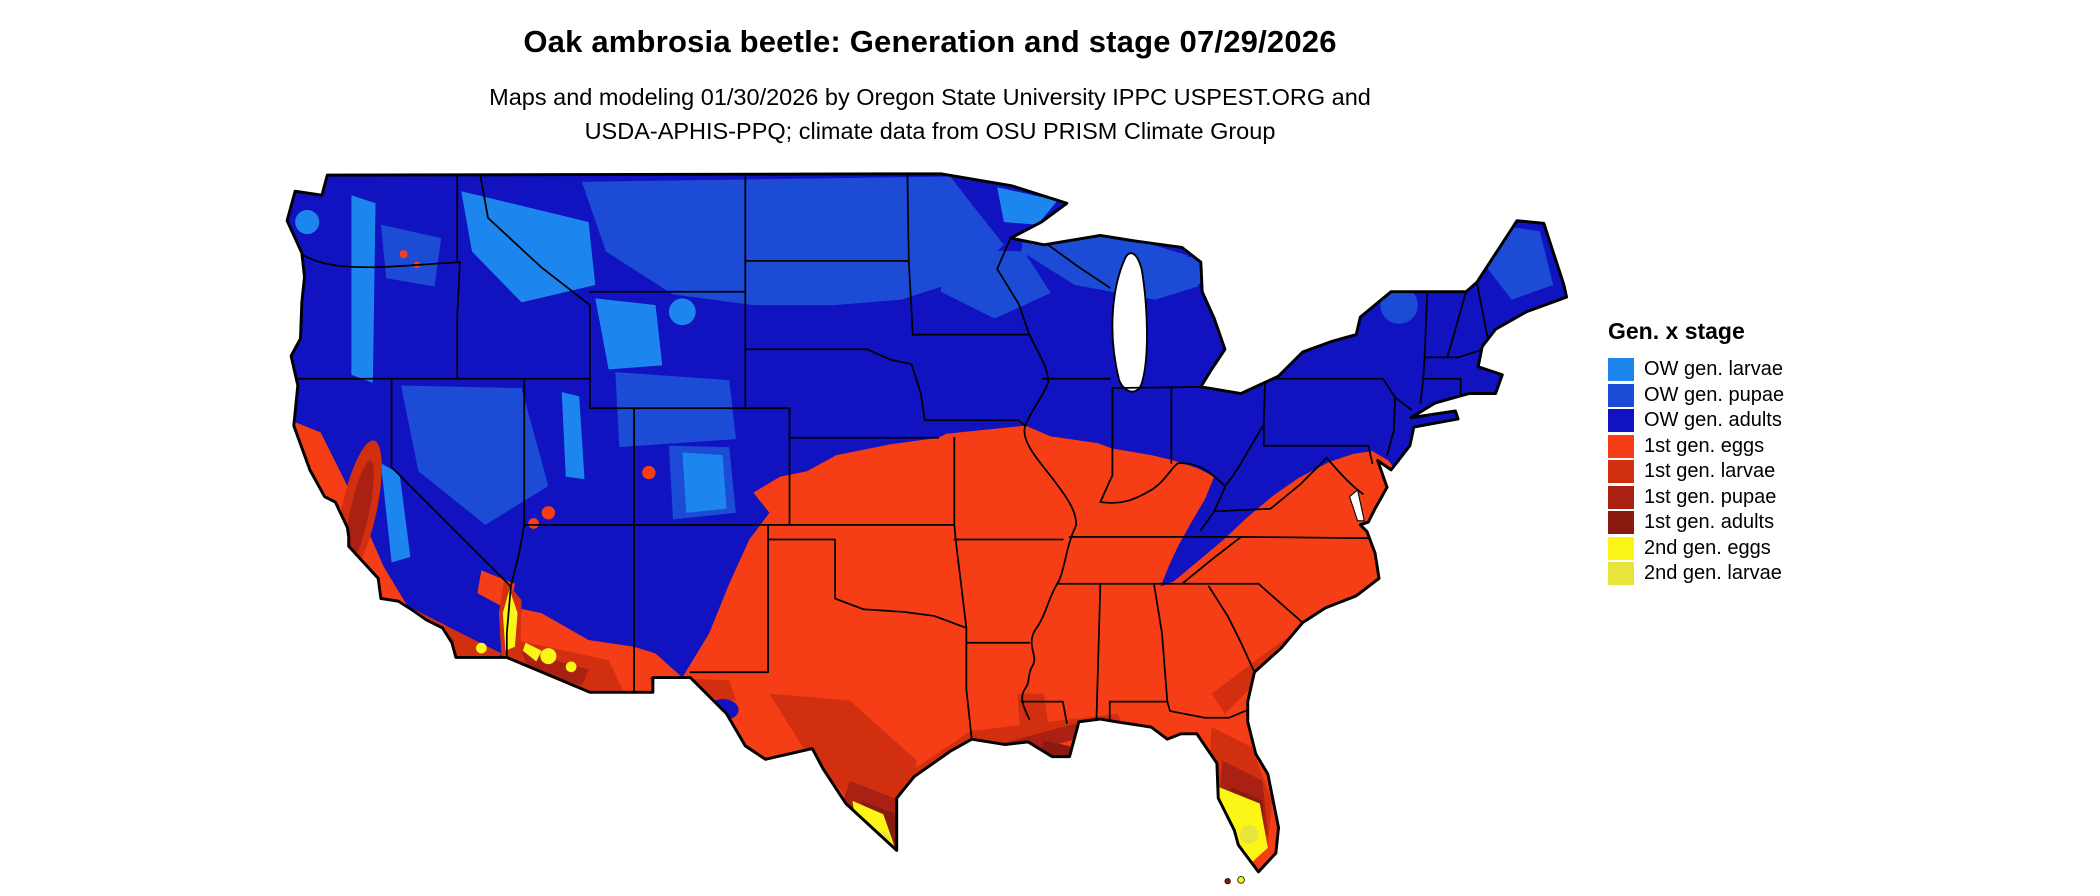 This screenshot has height=896, width=2100. I want to click on legend-item: 2nd gen. eggs, so click(1758, 549).